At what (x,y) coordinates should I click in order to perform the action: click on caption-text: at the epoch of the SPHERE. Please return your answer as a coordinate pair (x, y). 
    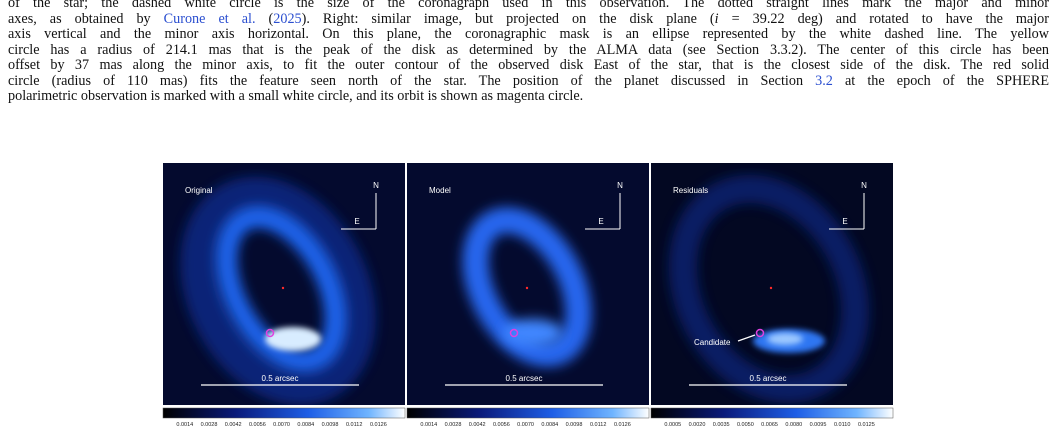
    Looking at the image, I should click on (940, 80).